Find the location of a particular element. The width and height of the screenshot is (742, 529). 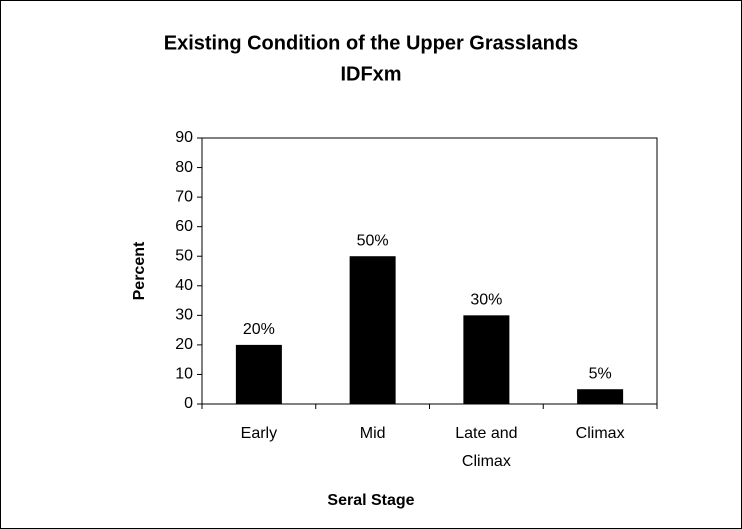

x-tick-label: Climax is located at coordinates (600, 433).